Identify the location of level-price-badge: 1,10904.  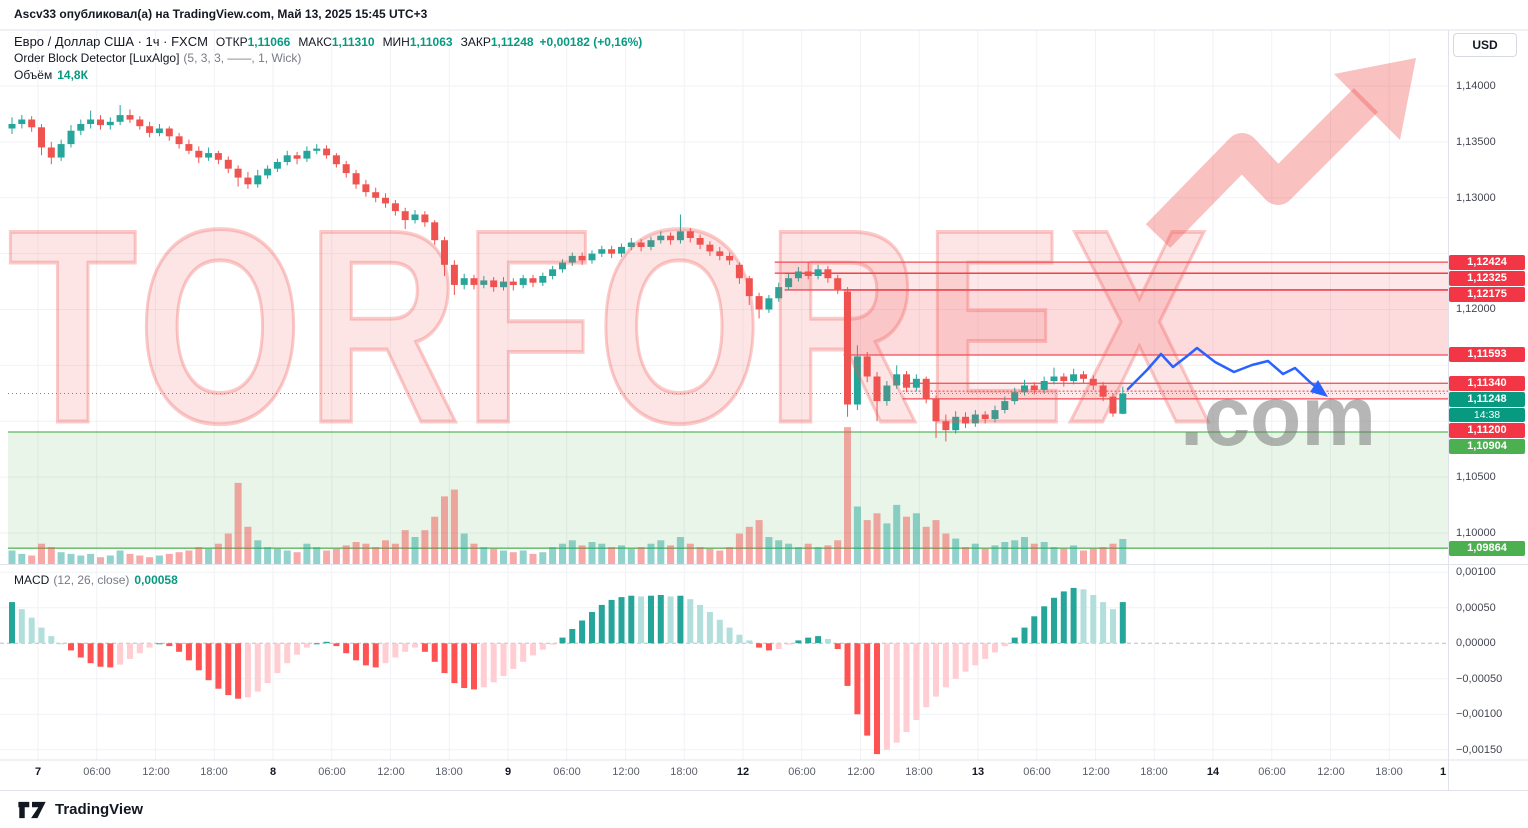
(1487, 446).